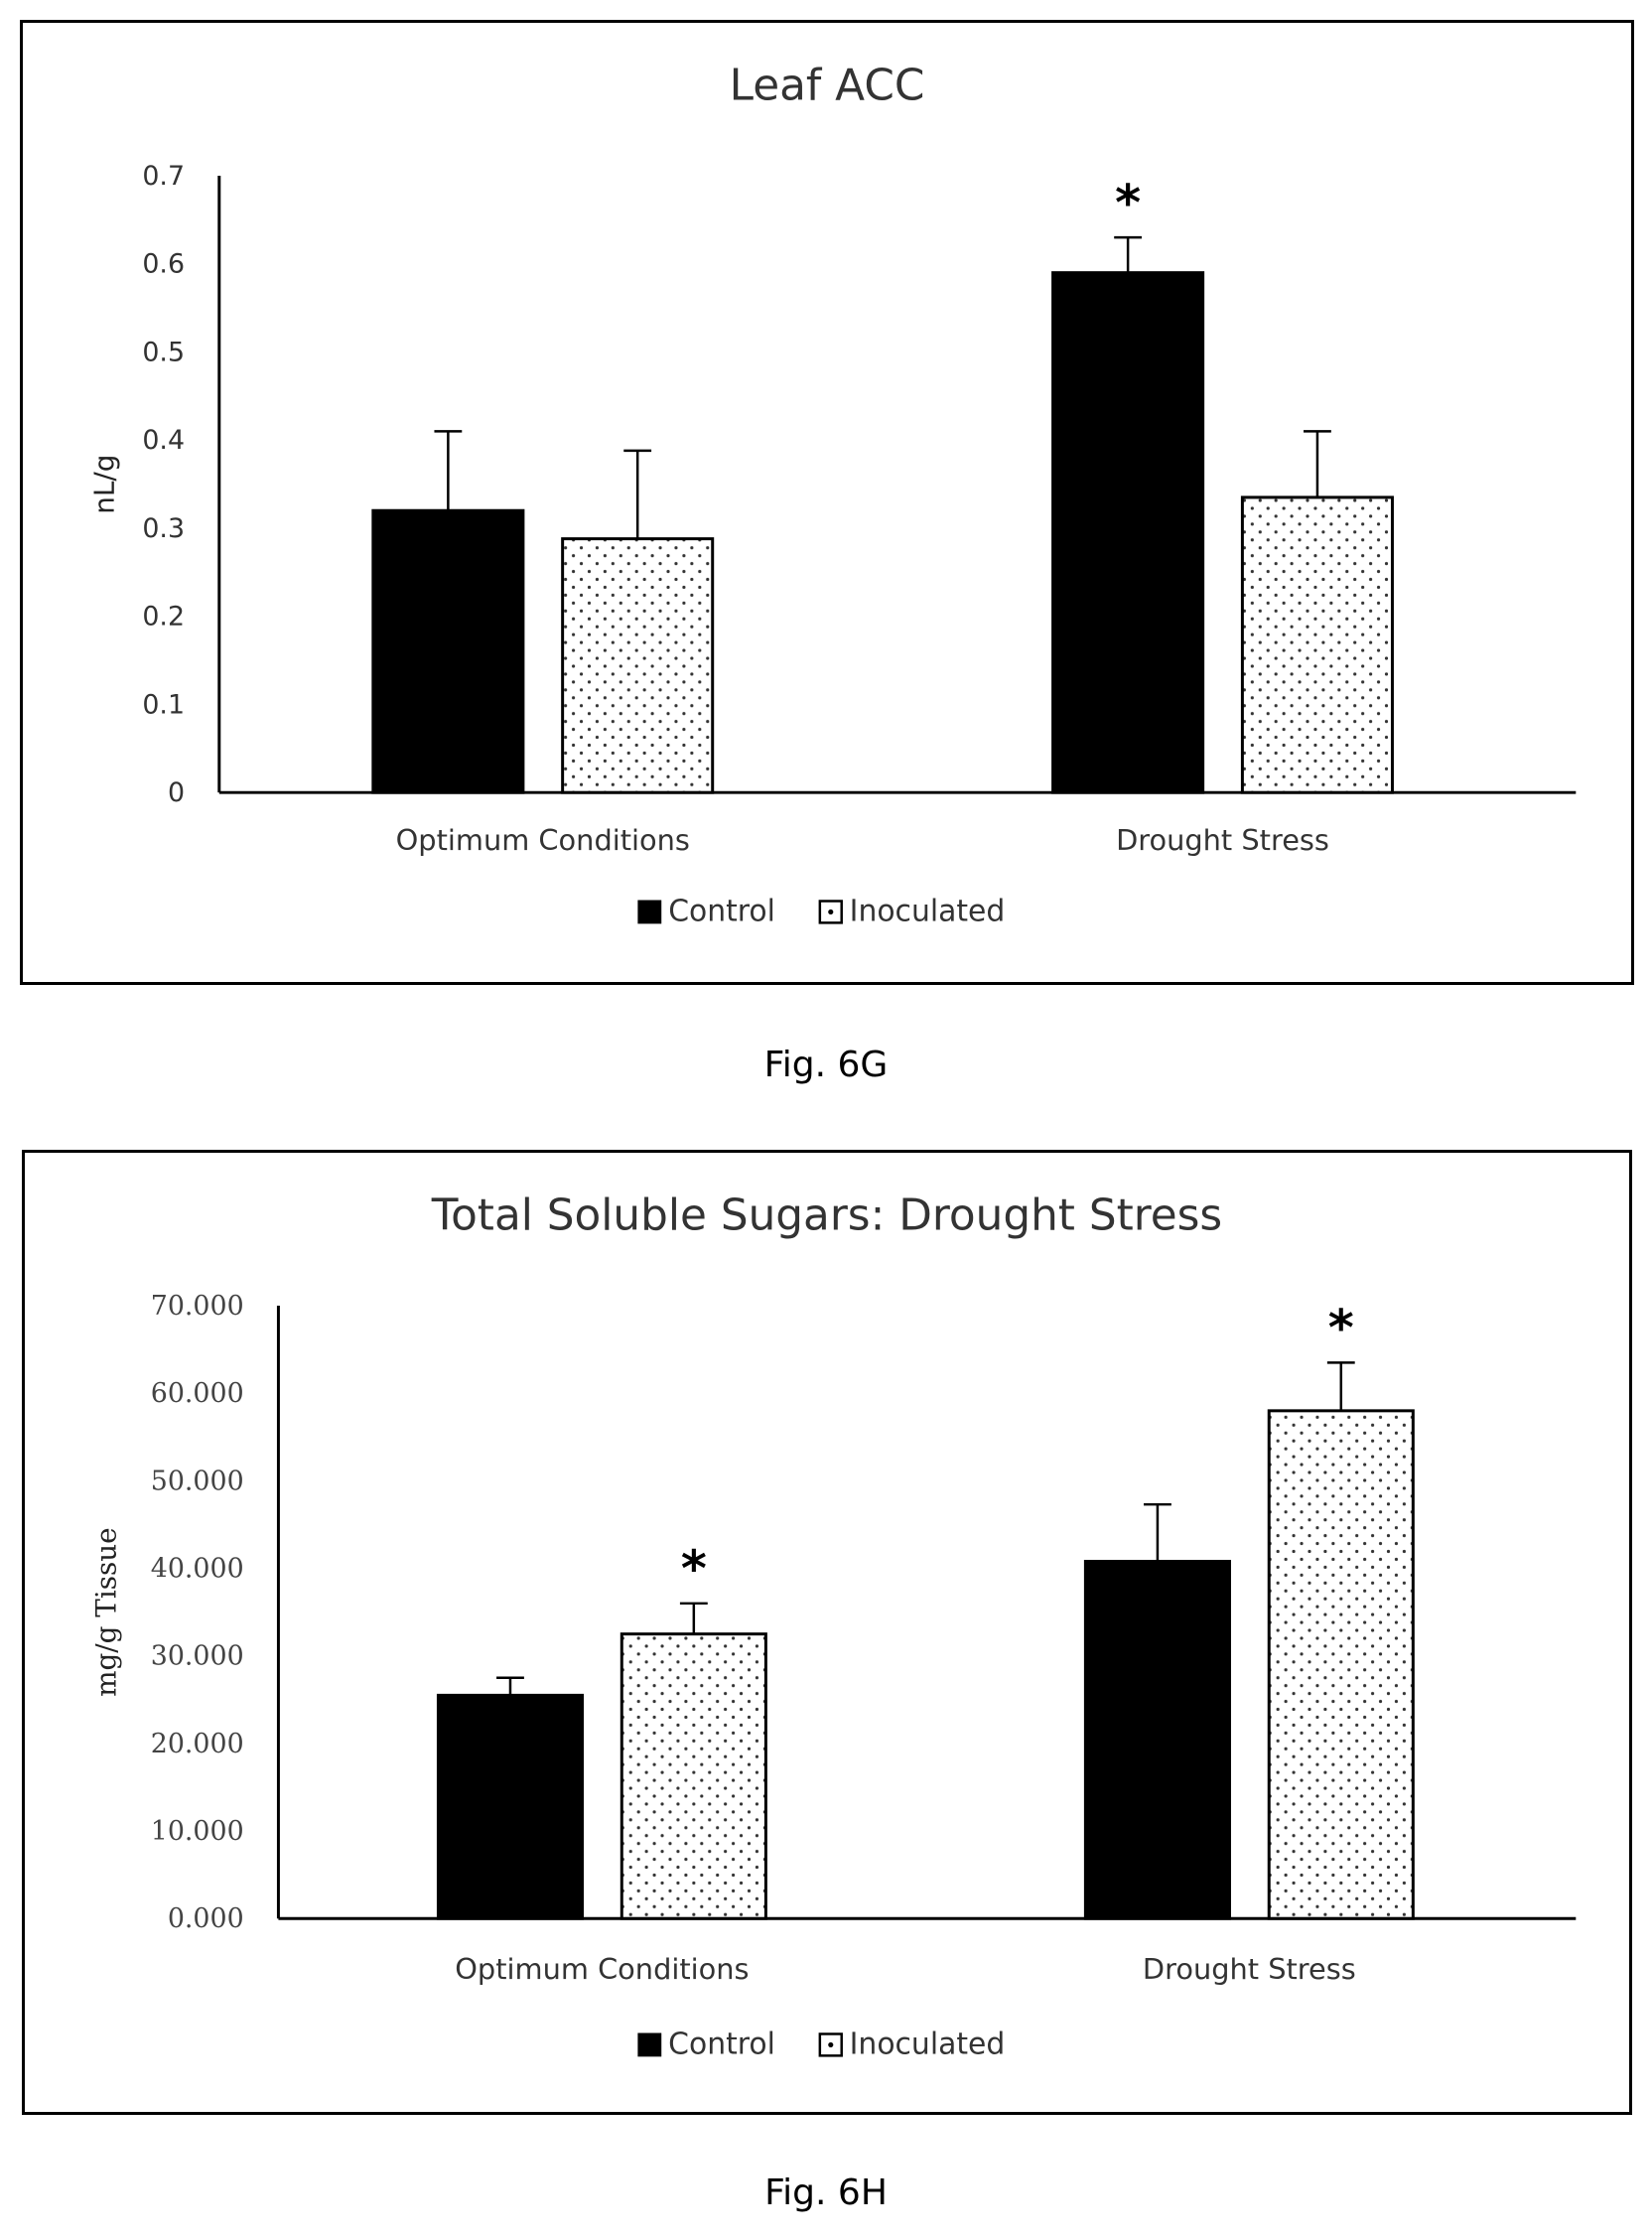 The image size is (1652, 2240). Describe the element at coordinates (198, 1656) in the screenshot. I see `y-tick-label: 30.000` at that location.